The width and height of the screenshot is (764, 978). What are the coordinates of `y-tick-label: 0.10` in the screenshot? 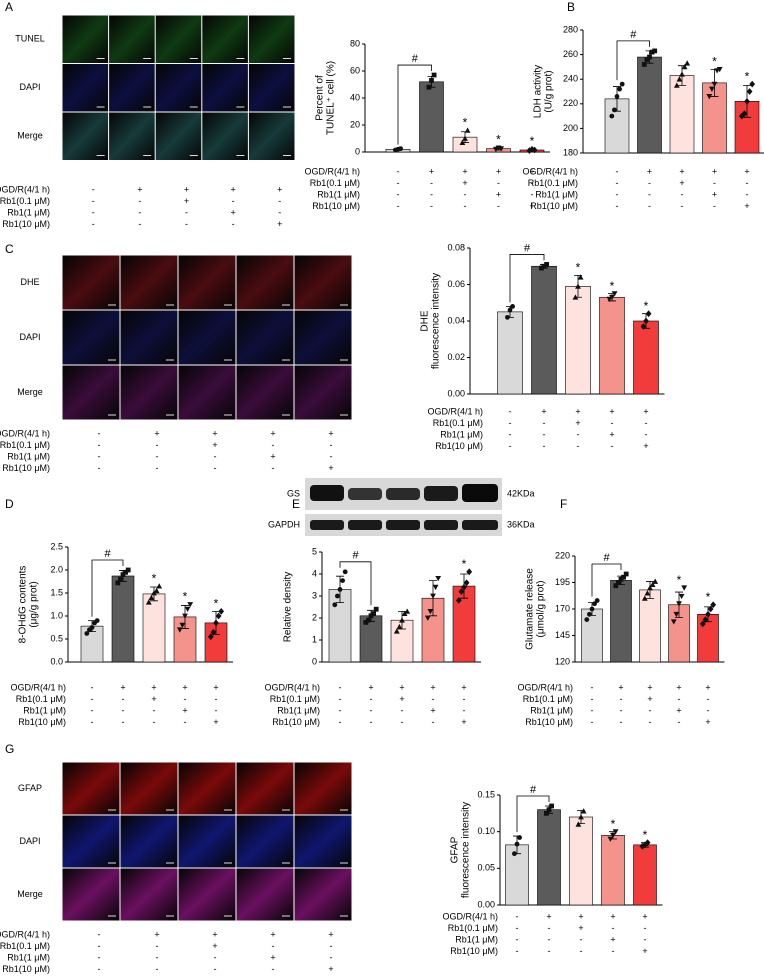 It's located at (486, 831).